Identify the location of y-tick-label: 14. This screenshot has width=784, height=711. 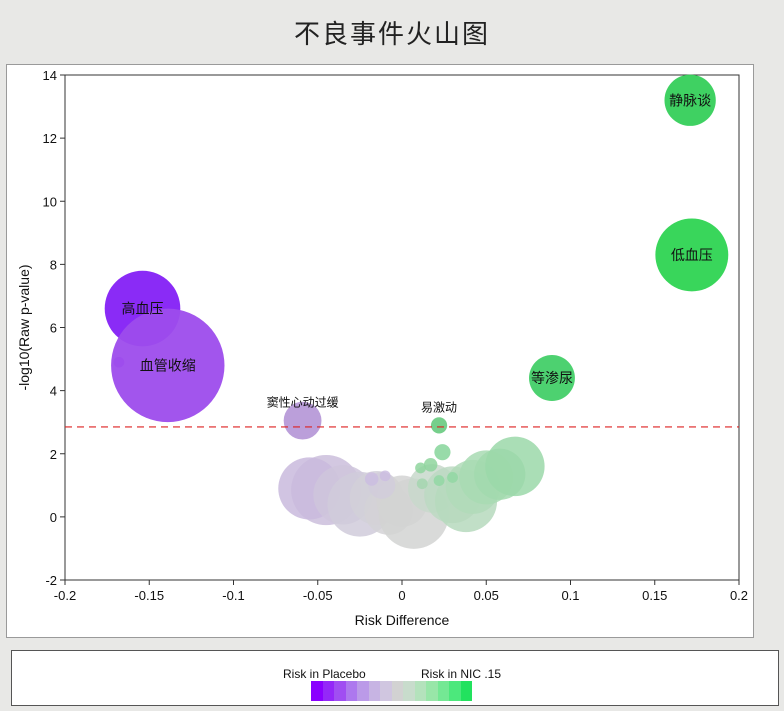
(50, 75).